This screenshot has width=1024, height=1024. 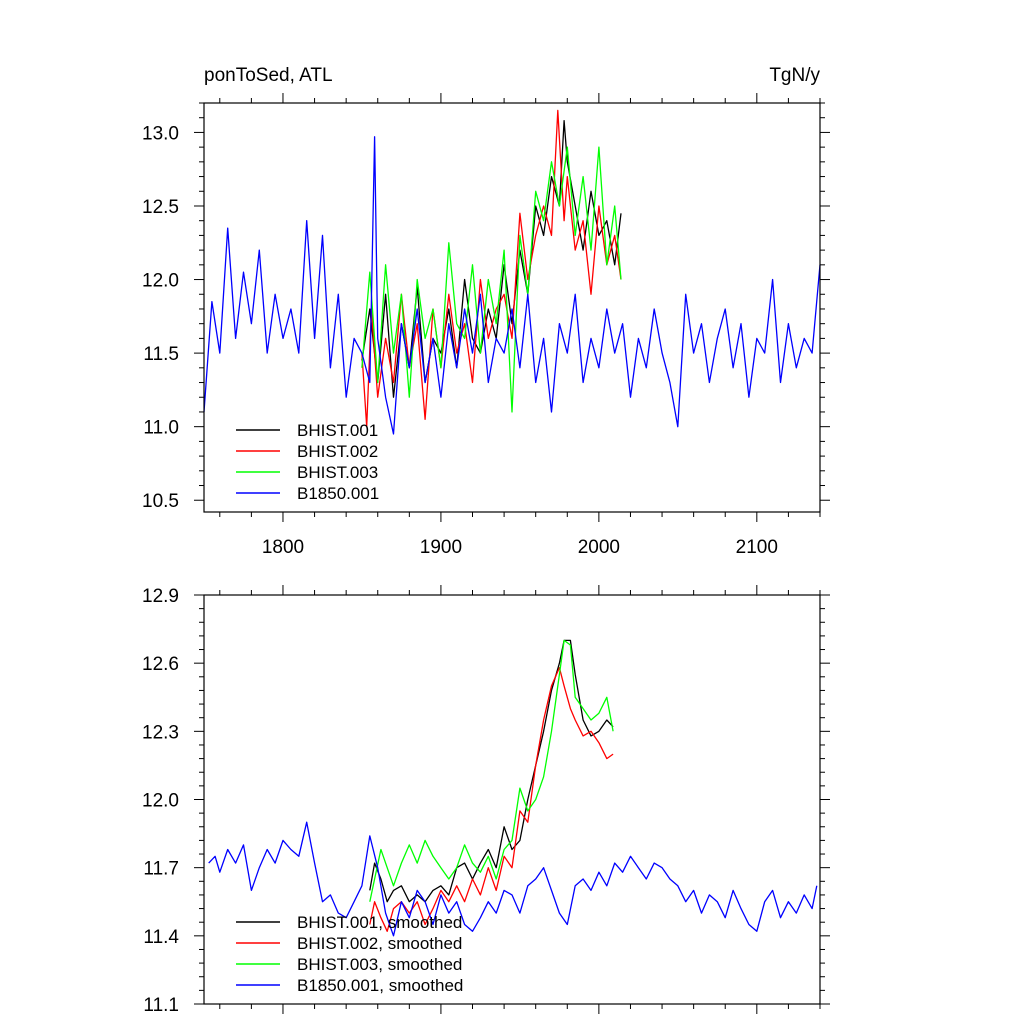 I want to click on y-tick-label: 12.5, so click(x=160, y=207).